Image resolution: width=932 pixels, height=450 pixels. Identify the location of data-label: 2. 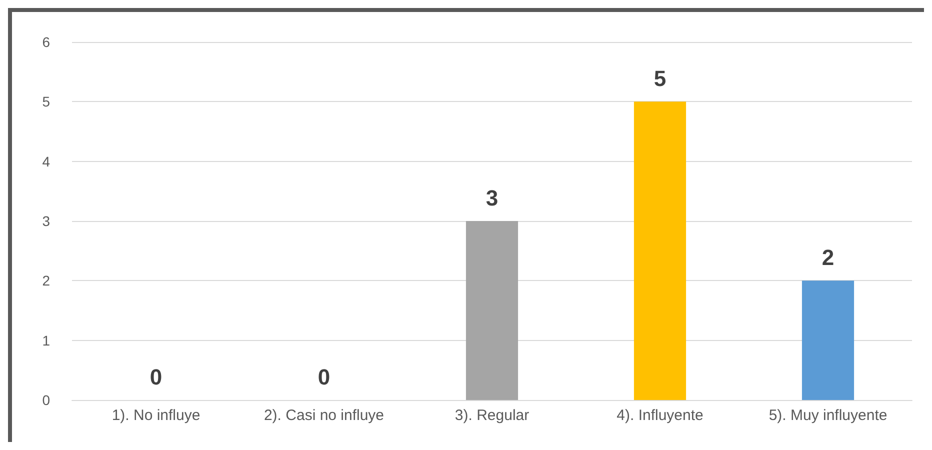
(828, 257).